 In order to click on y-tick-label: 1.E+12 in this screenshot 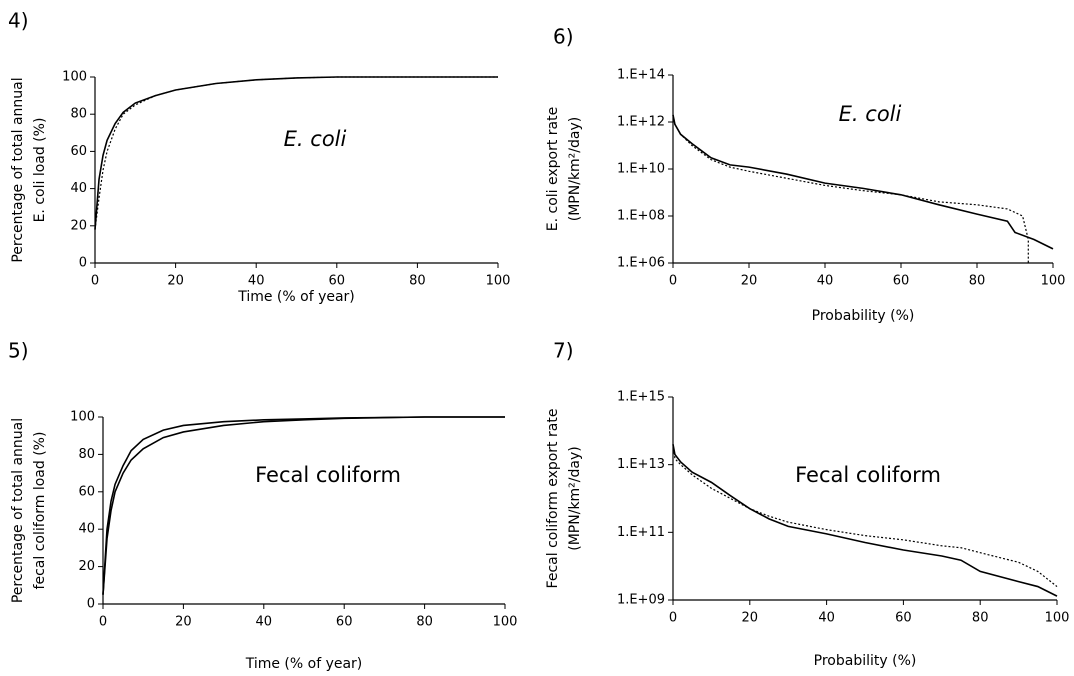, I will do `click(641, 122)`.